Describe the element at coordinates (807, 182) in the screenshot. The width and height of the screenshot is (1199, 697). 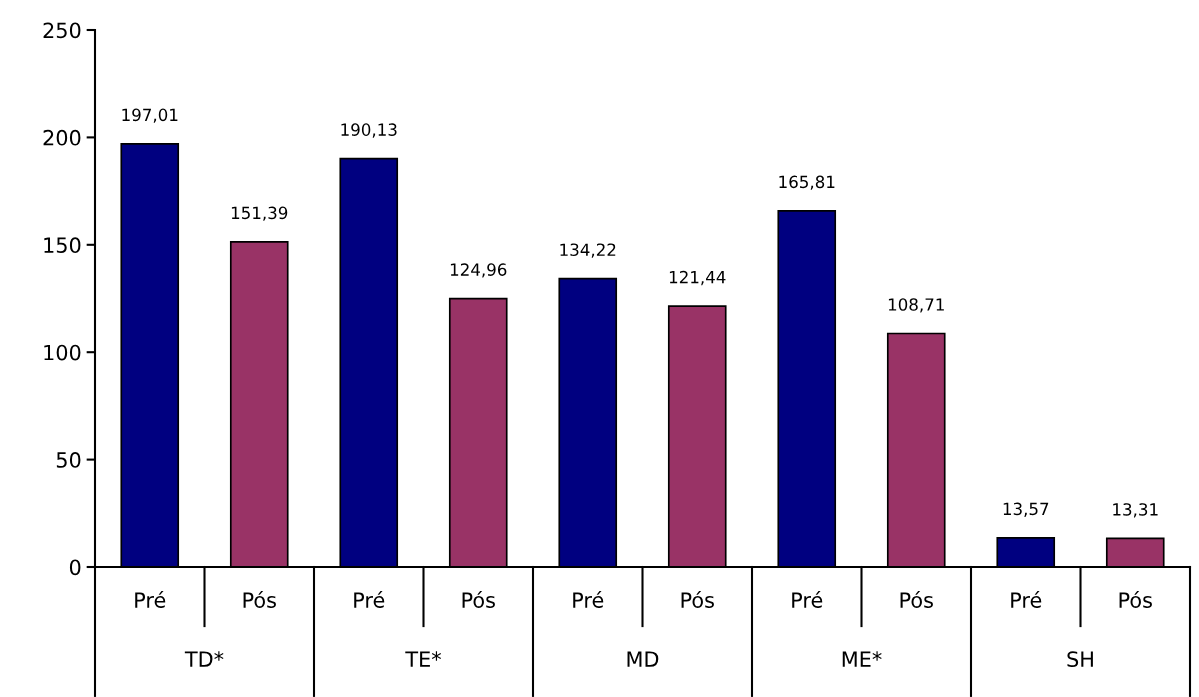
I see `data-label: 165,81` at that location.